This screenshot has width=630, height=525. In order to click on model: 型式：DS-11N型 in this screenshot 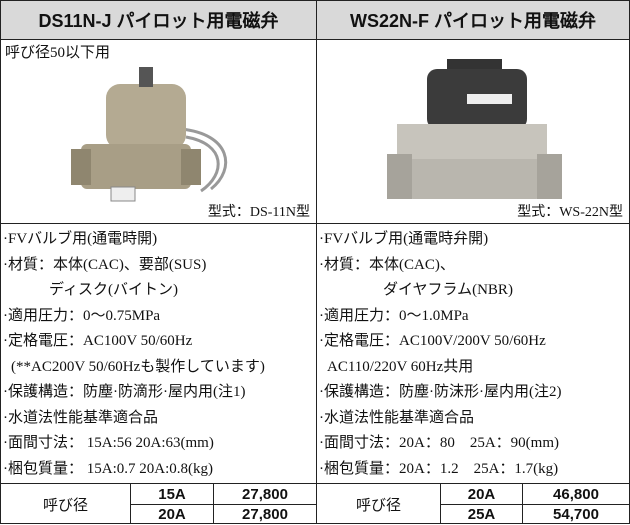, I will do `click(258, 212)`.